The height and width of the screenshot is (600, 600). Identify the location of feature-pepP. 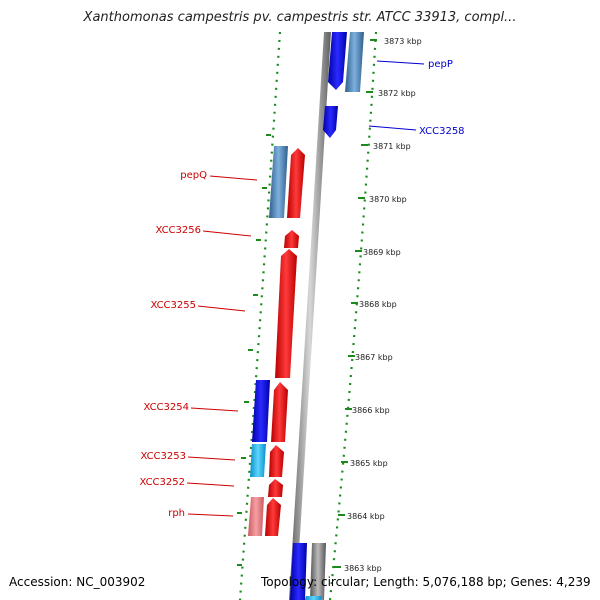
(354, 62).